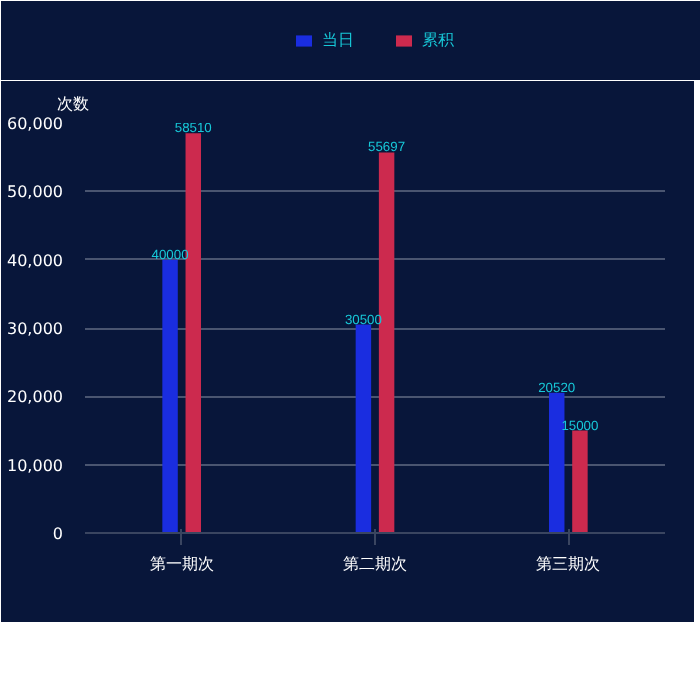  What do you see at coordinates (439, 40) in the screenshot?
I see `legend-label: 累积` at bounding box center [439, 40].